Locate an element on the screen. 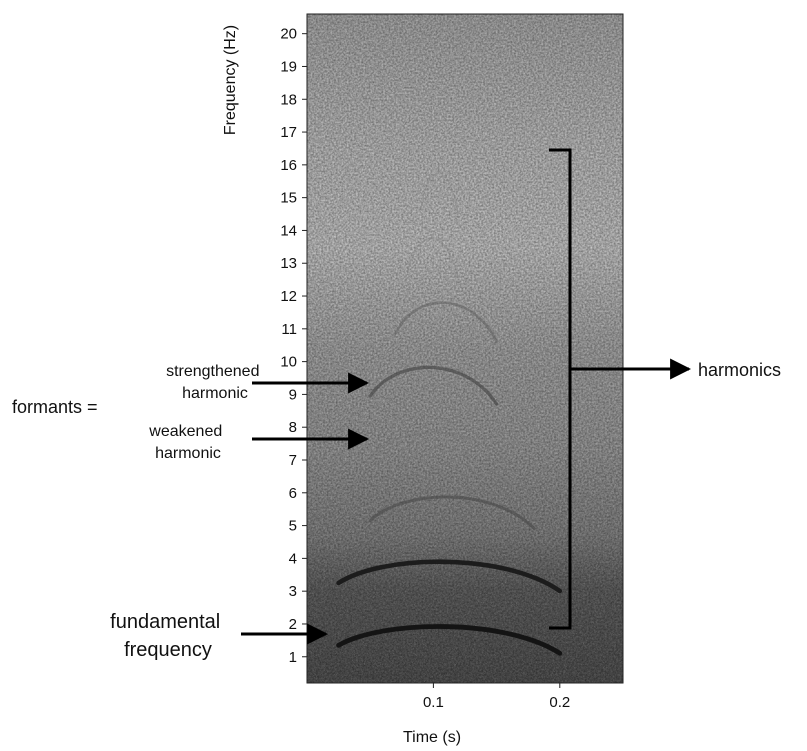 The height and width of the screenshot is (751, 807). y-tick-label: 3 is located at coordinates (293, 591).